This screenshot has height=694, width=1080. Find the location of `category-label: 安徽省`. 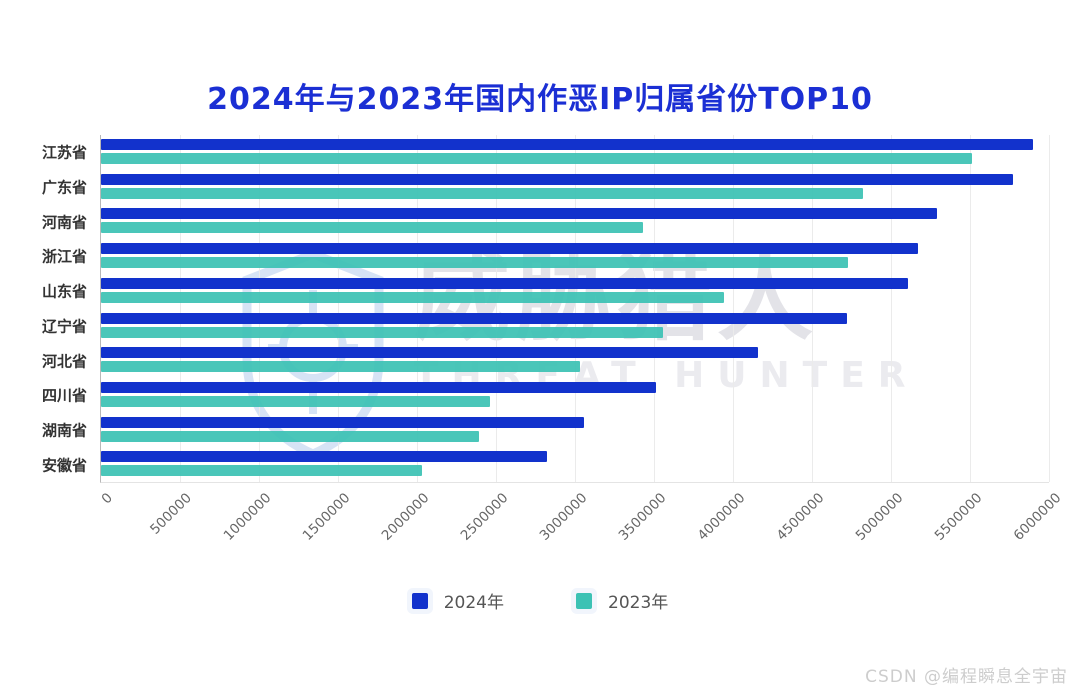

category-label: 安徽省 is located at coordinates (64, 465).